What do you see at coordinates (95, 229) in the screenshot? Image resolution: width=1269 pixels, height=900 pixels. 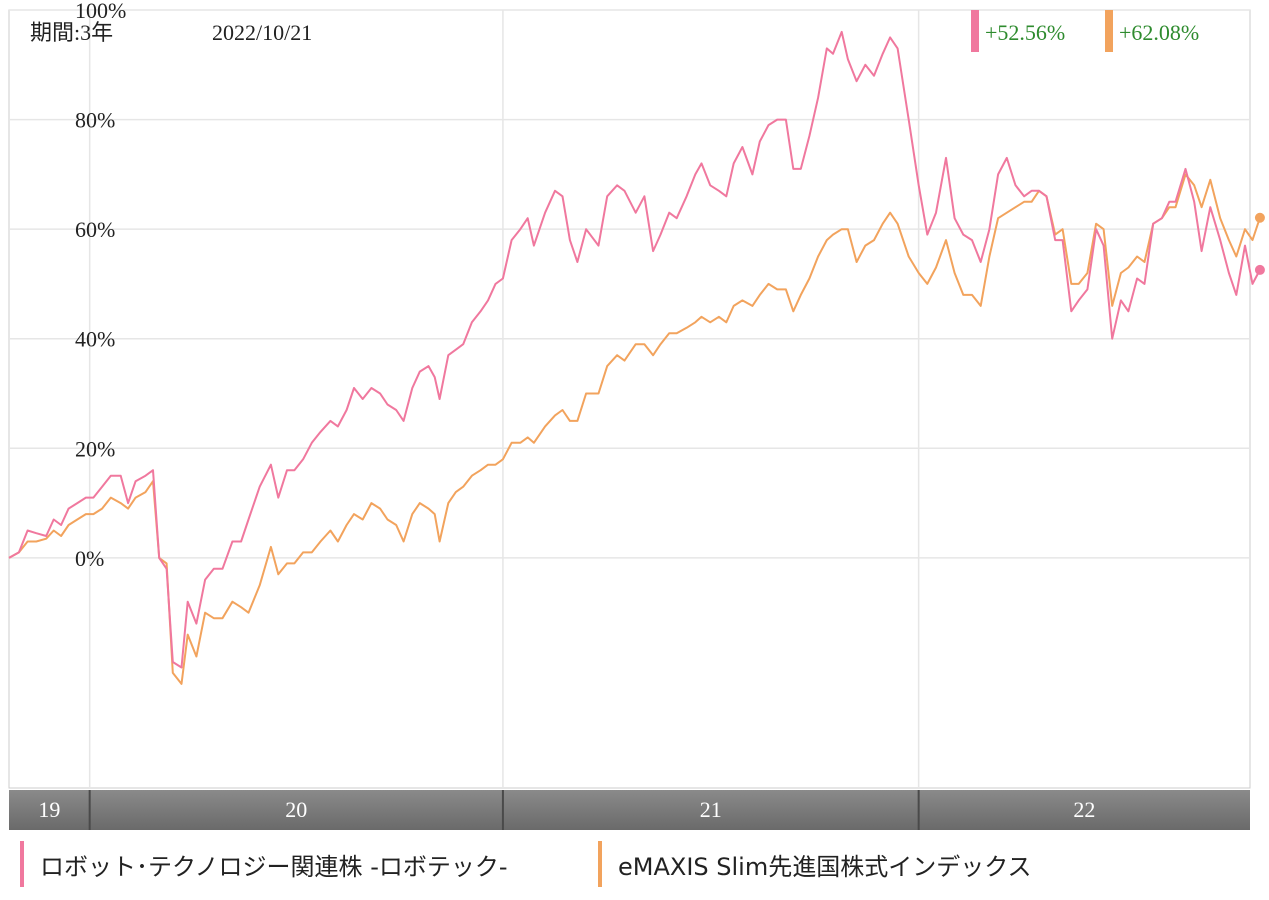 I see `y-tick-label: 60%` at bounding box center [95, 229].